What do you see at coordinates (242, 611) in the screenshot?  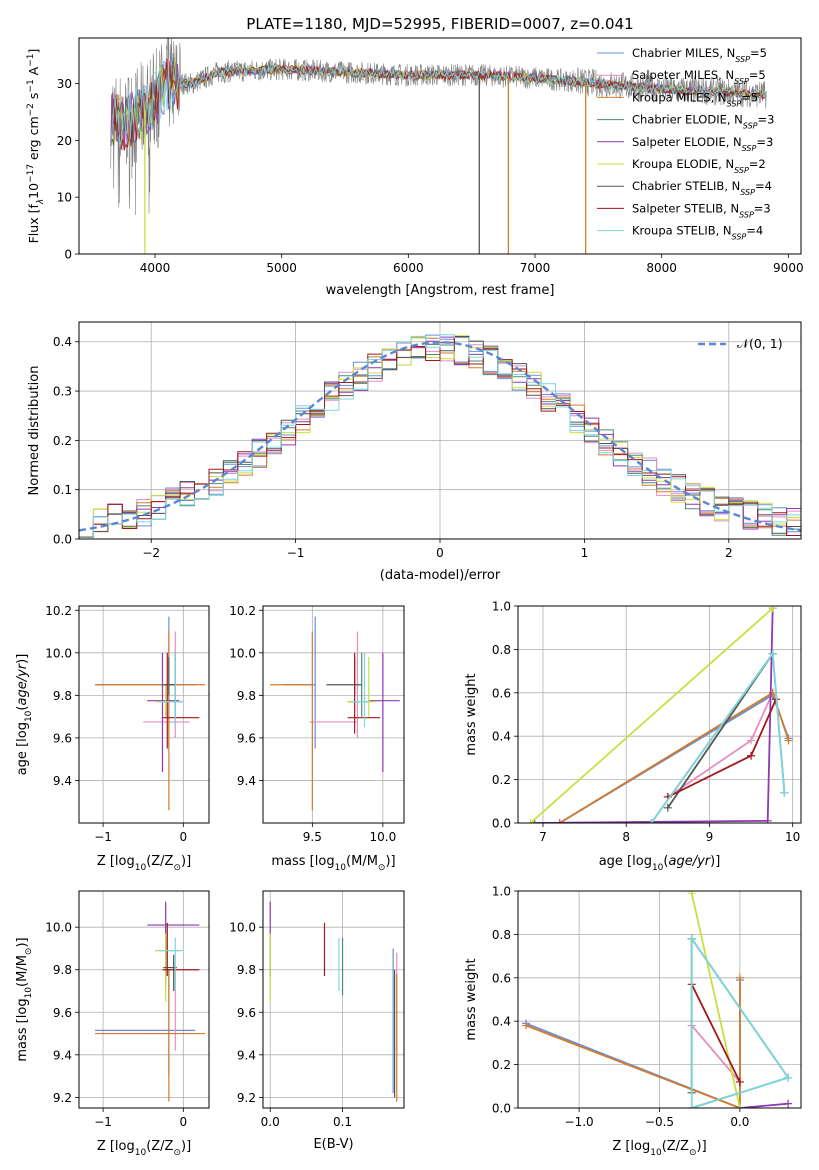 I see `y-tick-label: 10.2` at bounding box center [242, 611].